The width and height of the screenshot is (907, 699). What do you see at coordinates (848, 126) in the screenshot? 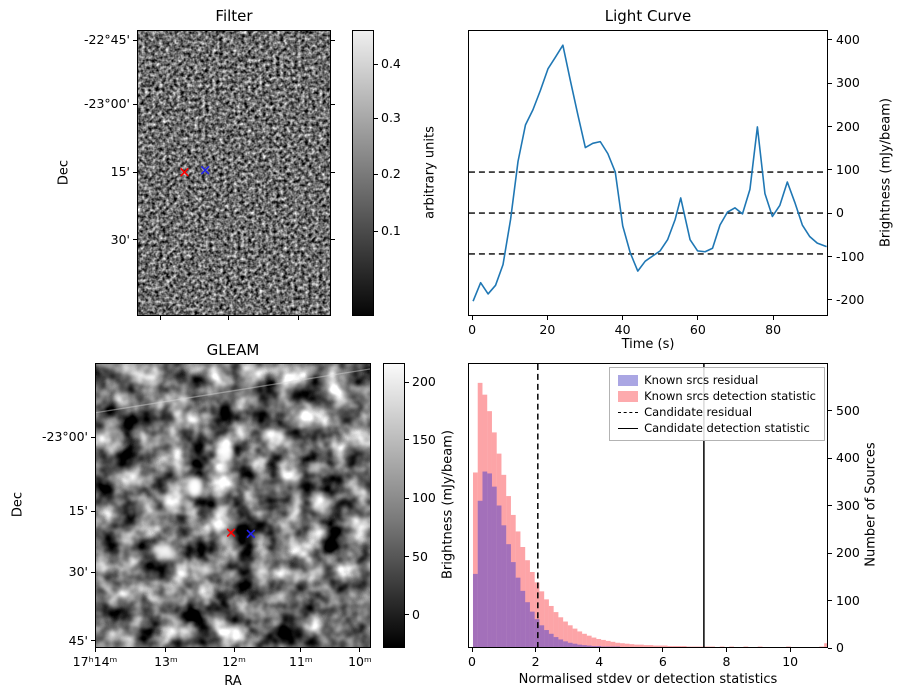
I see `y-tick-label: 200` at bounding box center [848, 126].